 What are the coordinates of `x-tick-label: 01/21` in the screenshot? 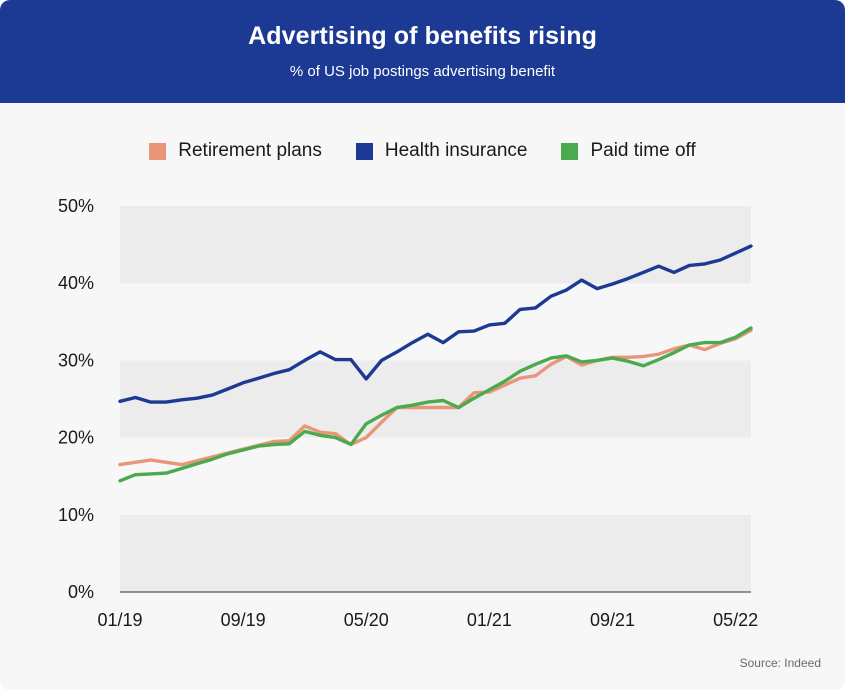 It's located at (489, 620).